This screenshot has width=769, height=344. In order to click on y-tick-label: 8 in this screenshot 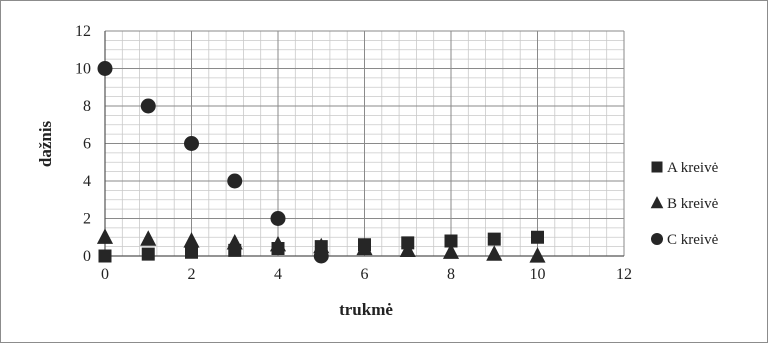, I will do `click(87, 106)`.